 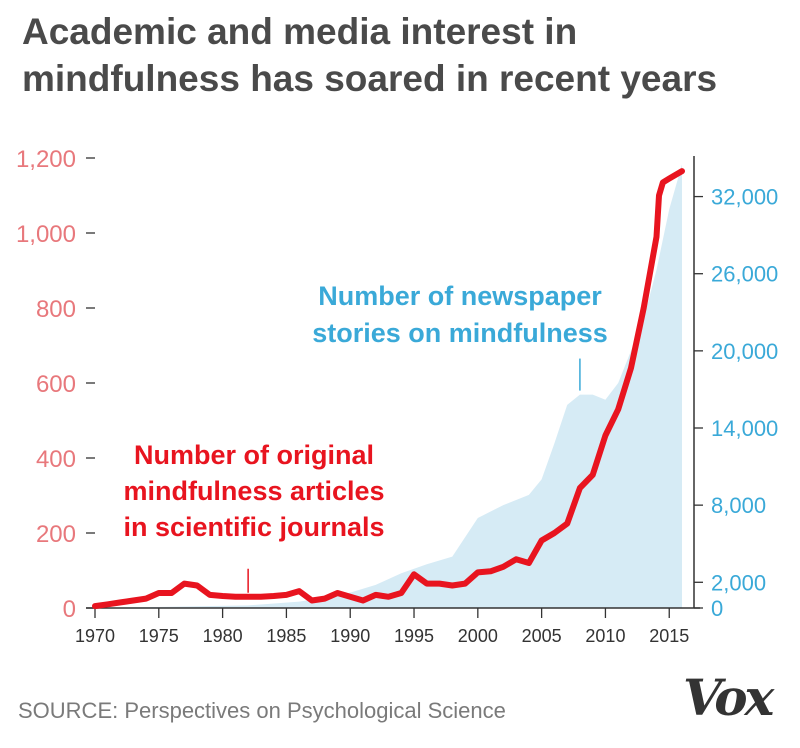 I want to click on stories-annotation-line-1: Number of newspaper, so click(x=460, y=296).